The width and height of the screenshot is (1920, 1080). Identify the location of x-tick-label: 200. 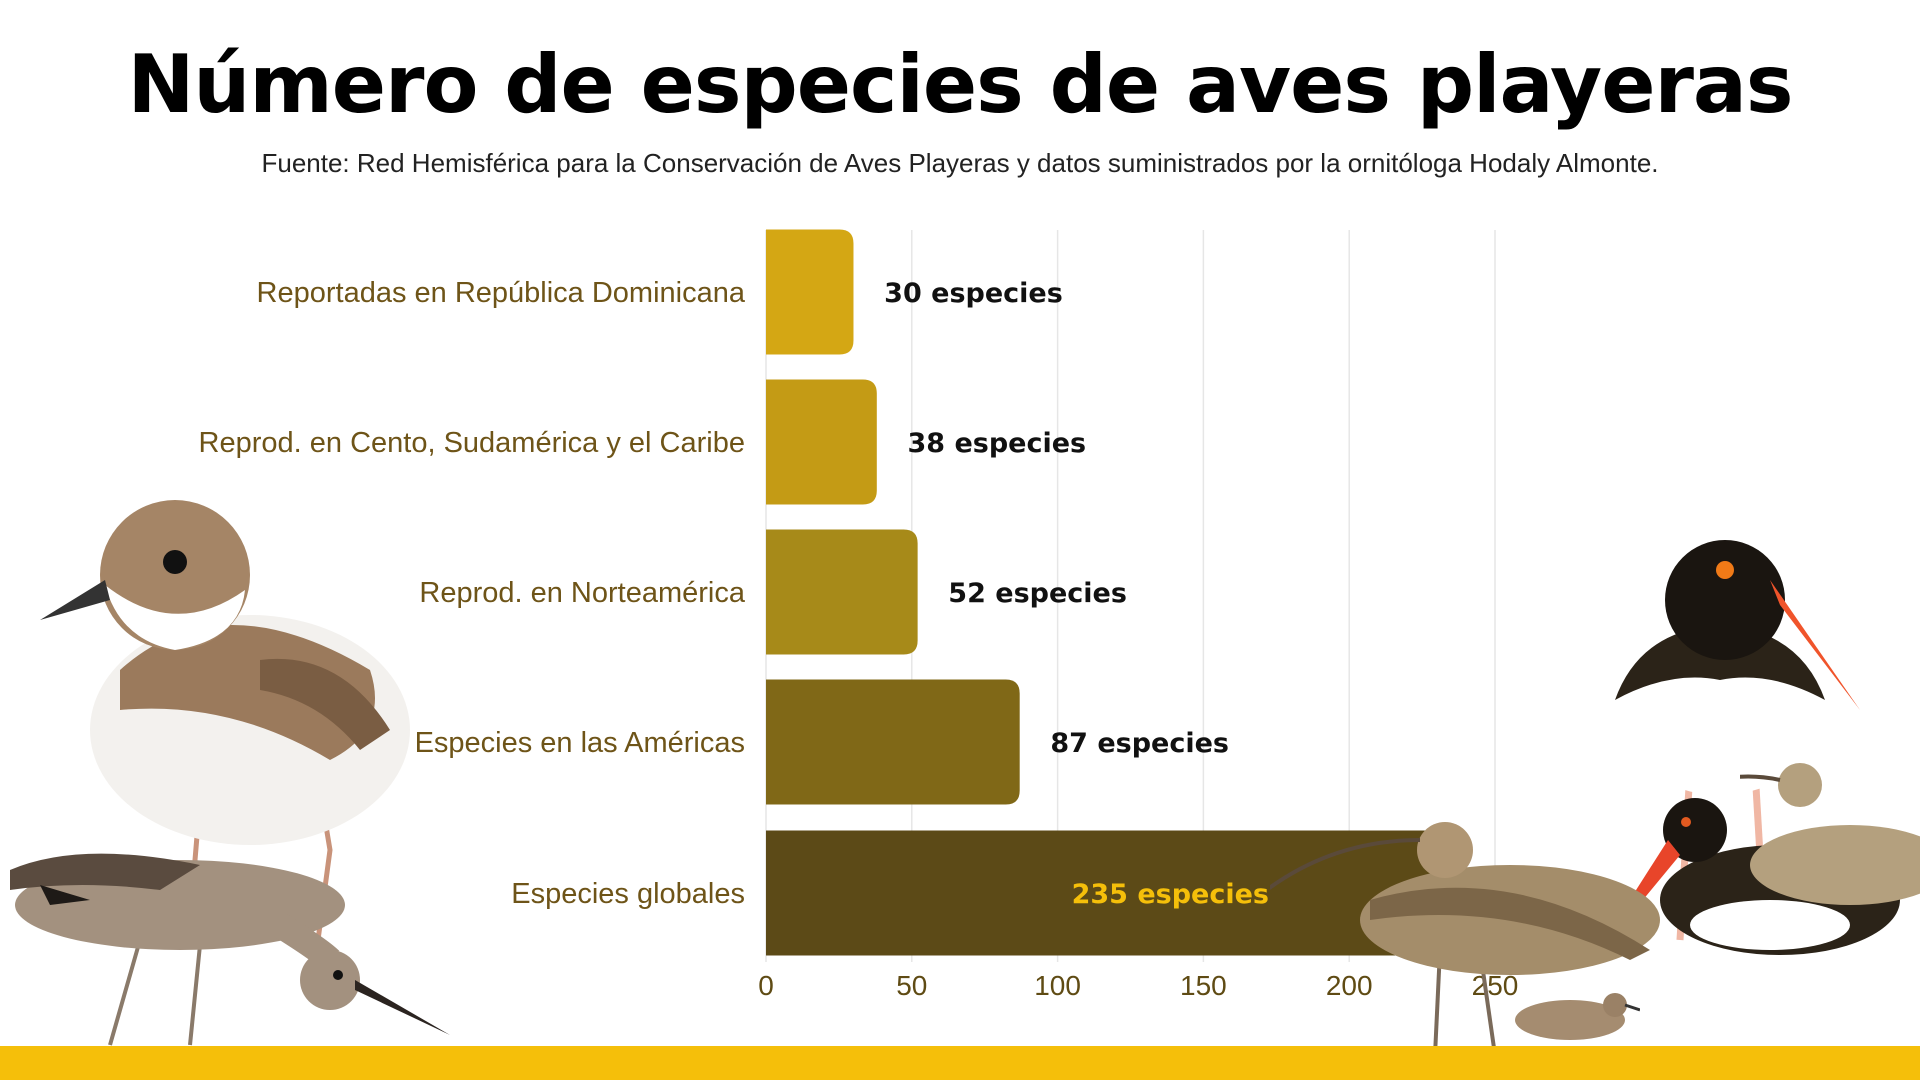
(1349, 985).